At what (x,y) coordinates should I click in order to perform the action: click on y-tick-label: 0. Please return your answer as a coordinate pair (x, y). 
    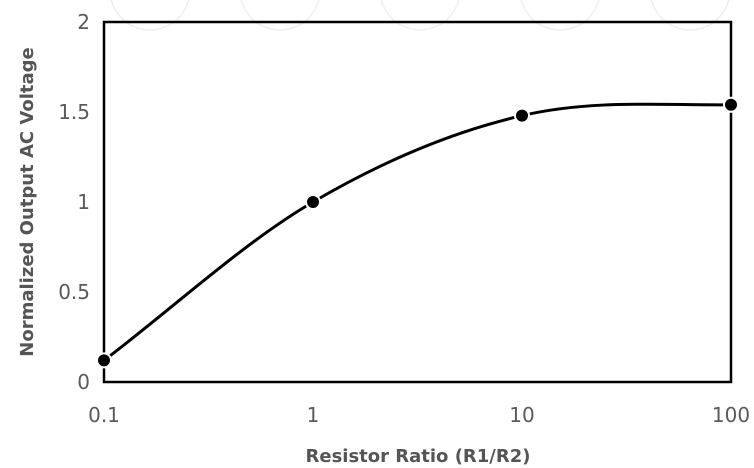
    Looking at the image, I should click on (83, 382).